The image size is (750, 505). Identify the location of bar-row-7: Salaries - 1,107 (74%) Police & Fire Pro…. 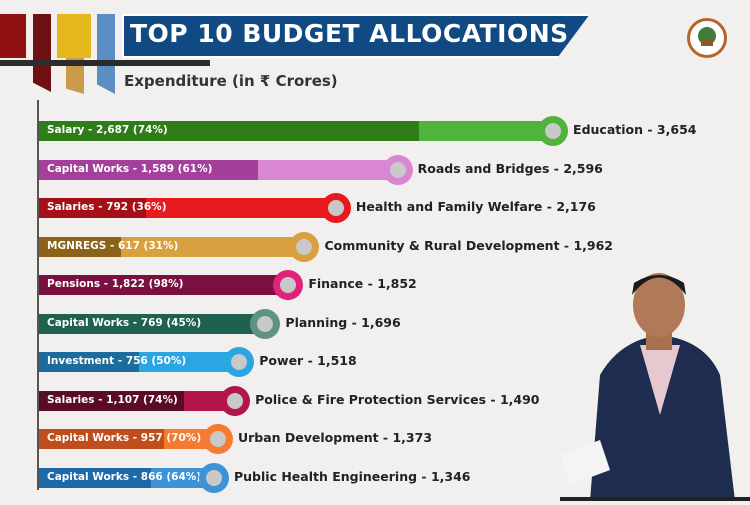
(289, 400).